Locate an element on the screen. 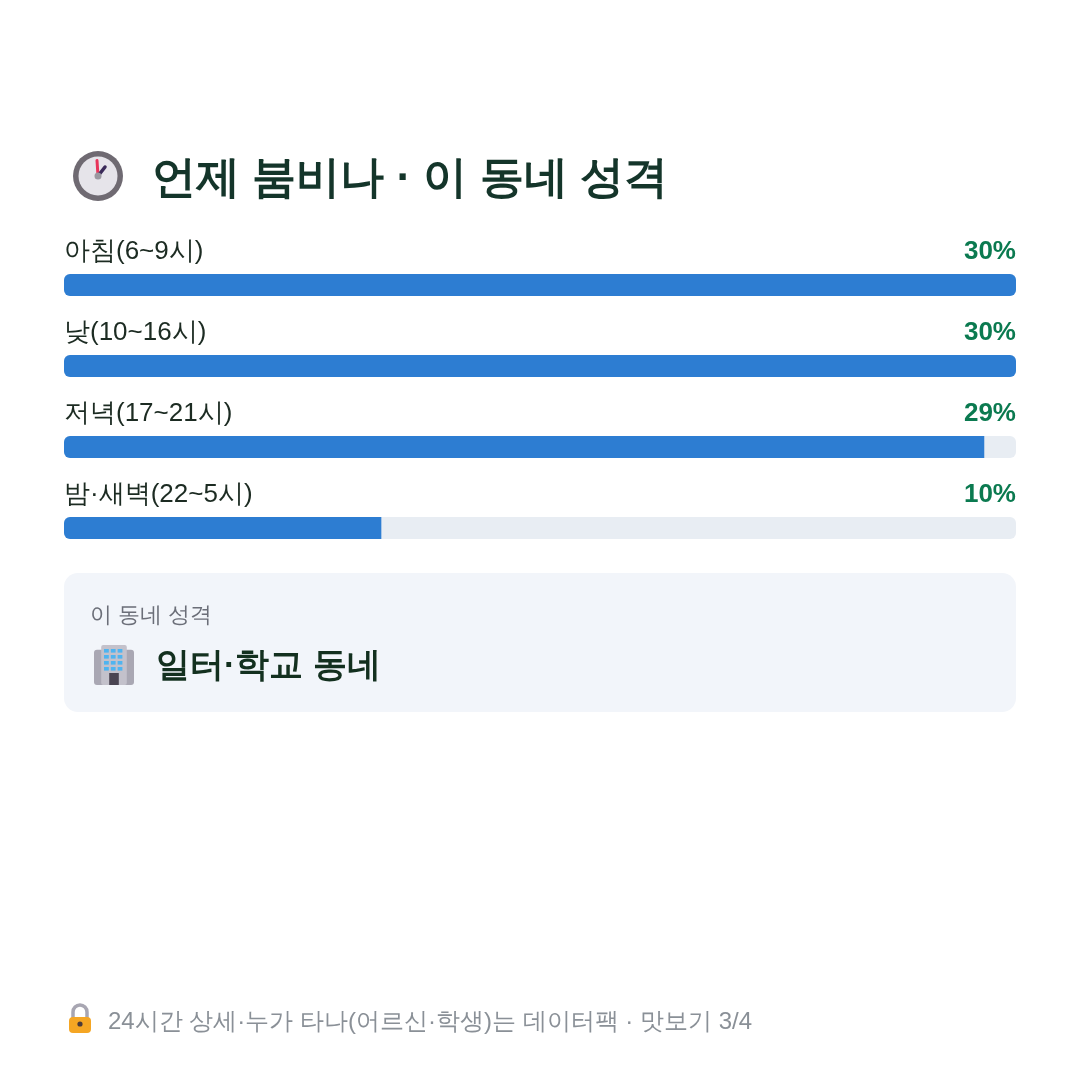 This screenshot has height=1080, width=1080. y-tick-label: 저녁(17~21시) is located at coordinates (148, 412).